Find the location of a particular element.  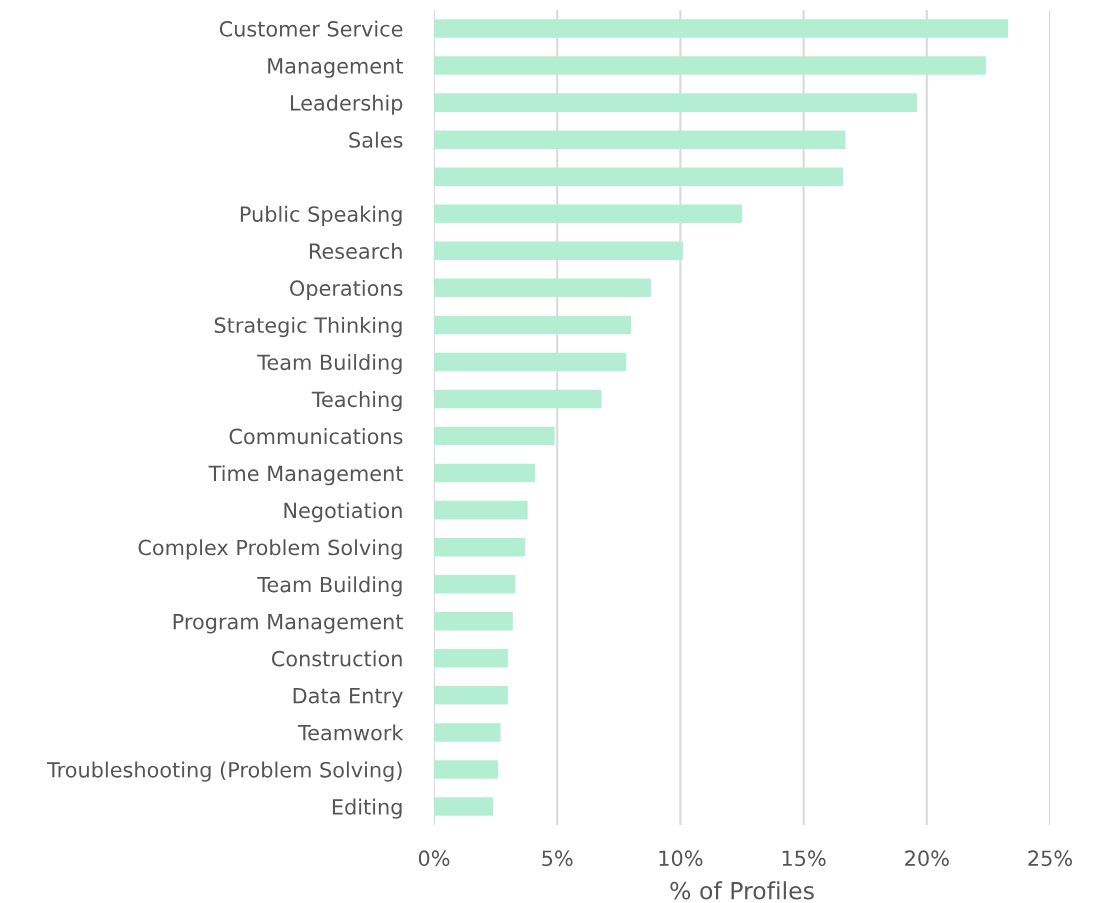

y-tick-label: Communications is located at coordinates (316, 436).